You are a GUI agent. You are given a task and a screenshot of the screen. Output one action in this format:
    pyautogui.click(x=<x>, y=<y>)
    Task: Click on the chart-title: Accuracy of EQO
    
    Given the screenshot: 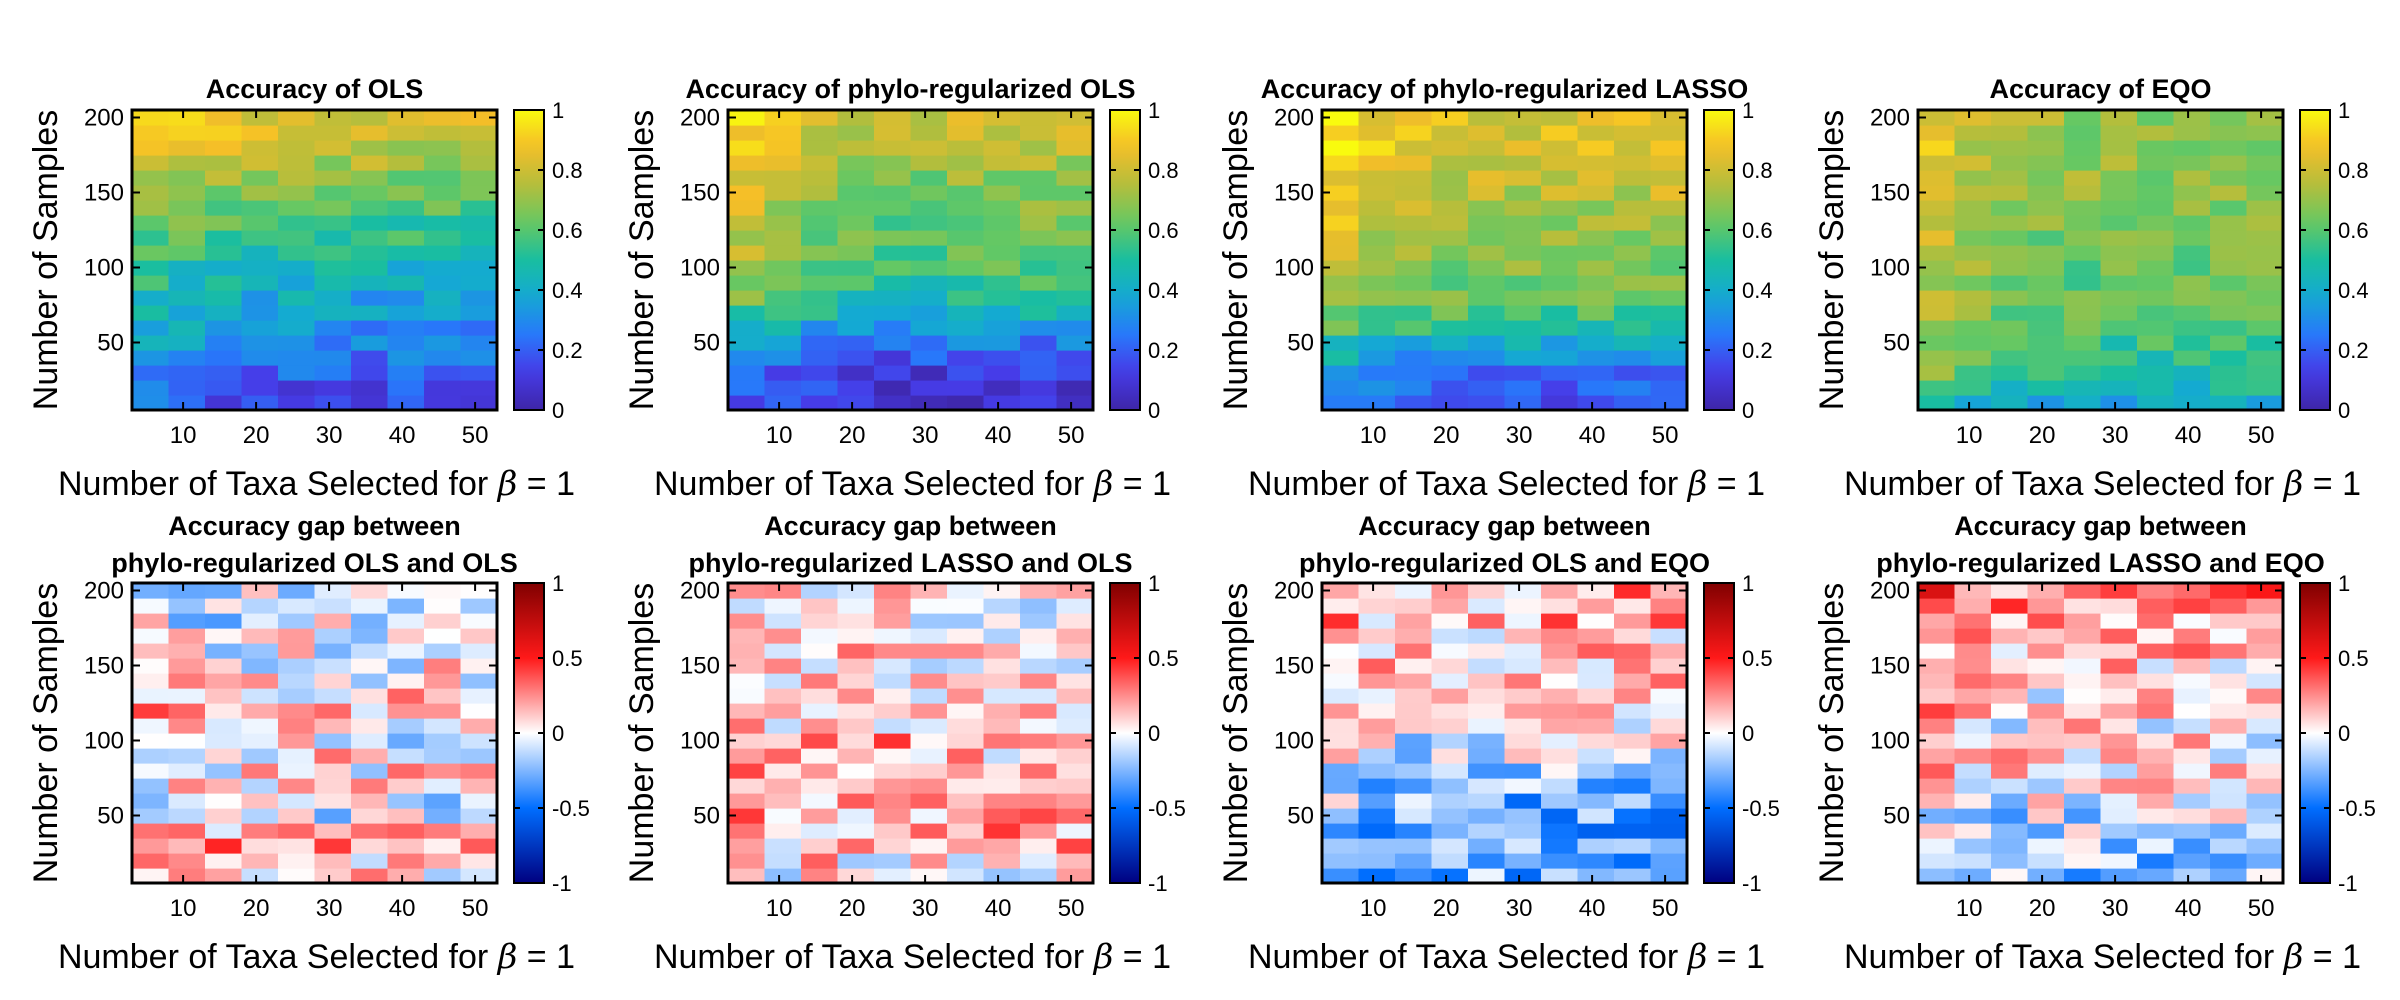 What is the action you would take?
    pyautogui.click(x=2100, y=89)
    